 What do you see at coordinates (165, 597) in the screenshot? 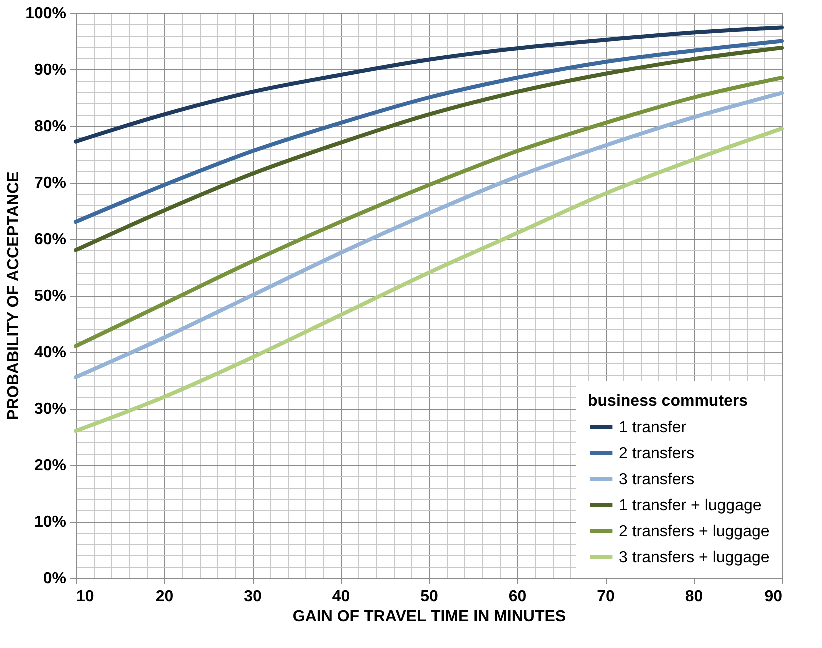
I see `x-tick-label: 20` at bounding box center [165, 597].